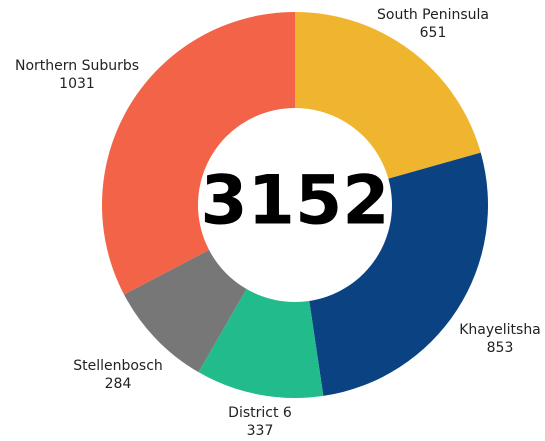  Describe the element at coordinates (500, 330) in the screenshot. I see `slice-label: Khayelitsha` at that location.